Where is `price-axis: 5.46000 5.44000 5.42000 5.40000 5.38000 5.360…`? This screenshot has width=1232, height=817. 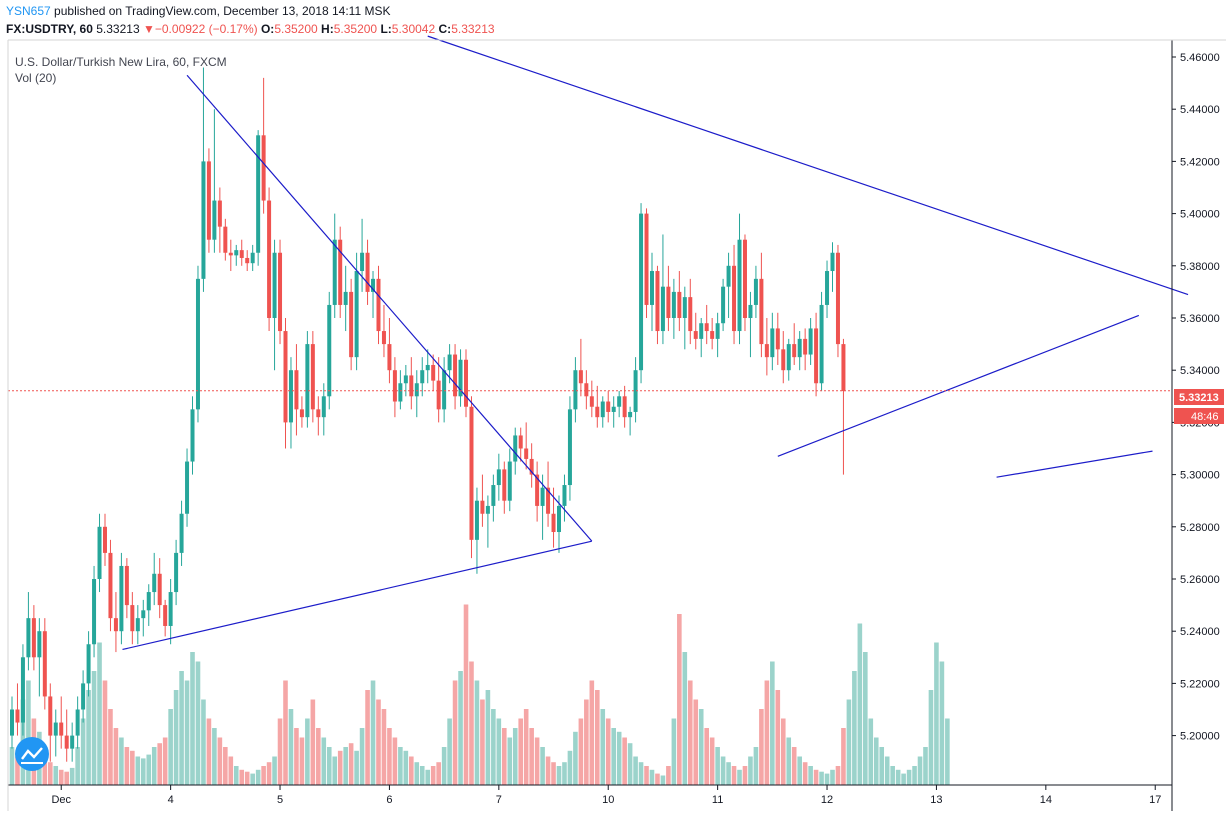 price-axis: 5.46000 5.44000 5.42000 5.40000 5.38000 5.360… is located at coordinates (1196, 397).